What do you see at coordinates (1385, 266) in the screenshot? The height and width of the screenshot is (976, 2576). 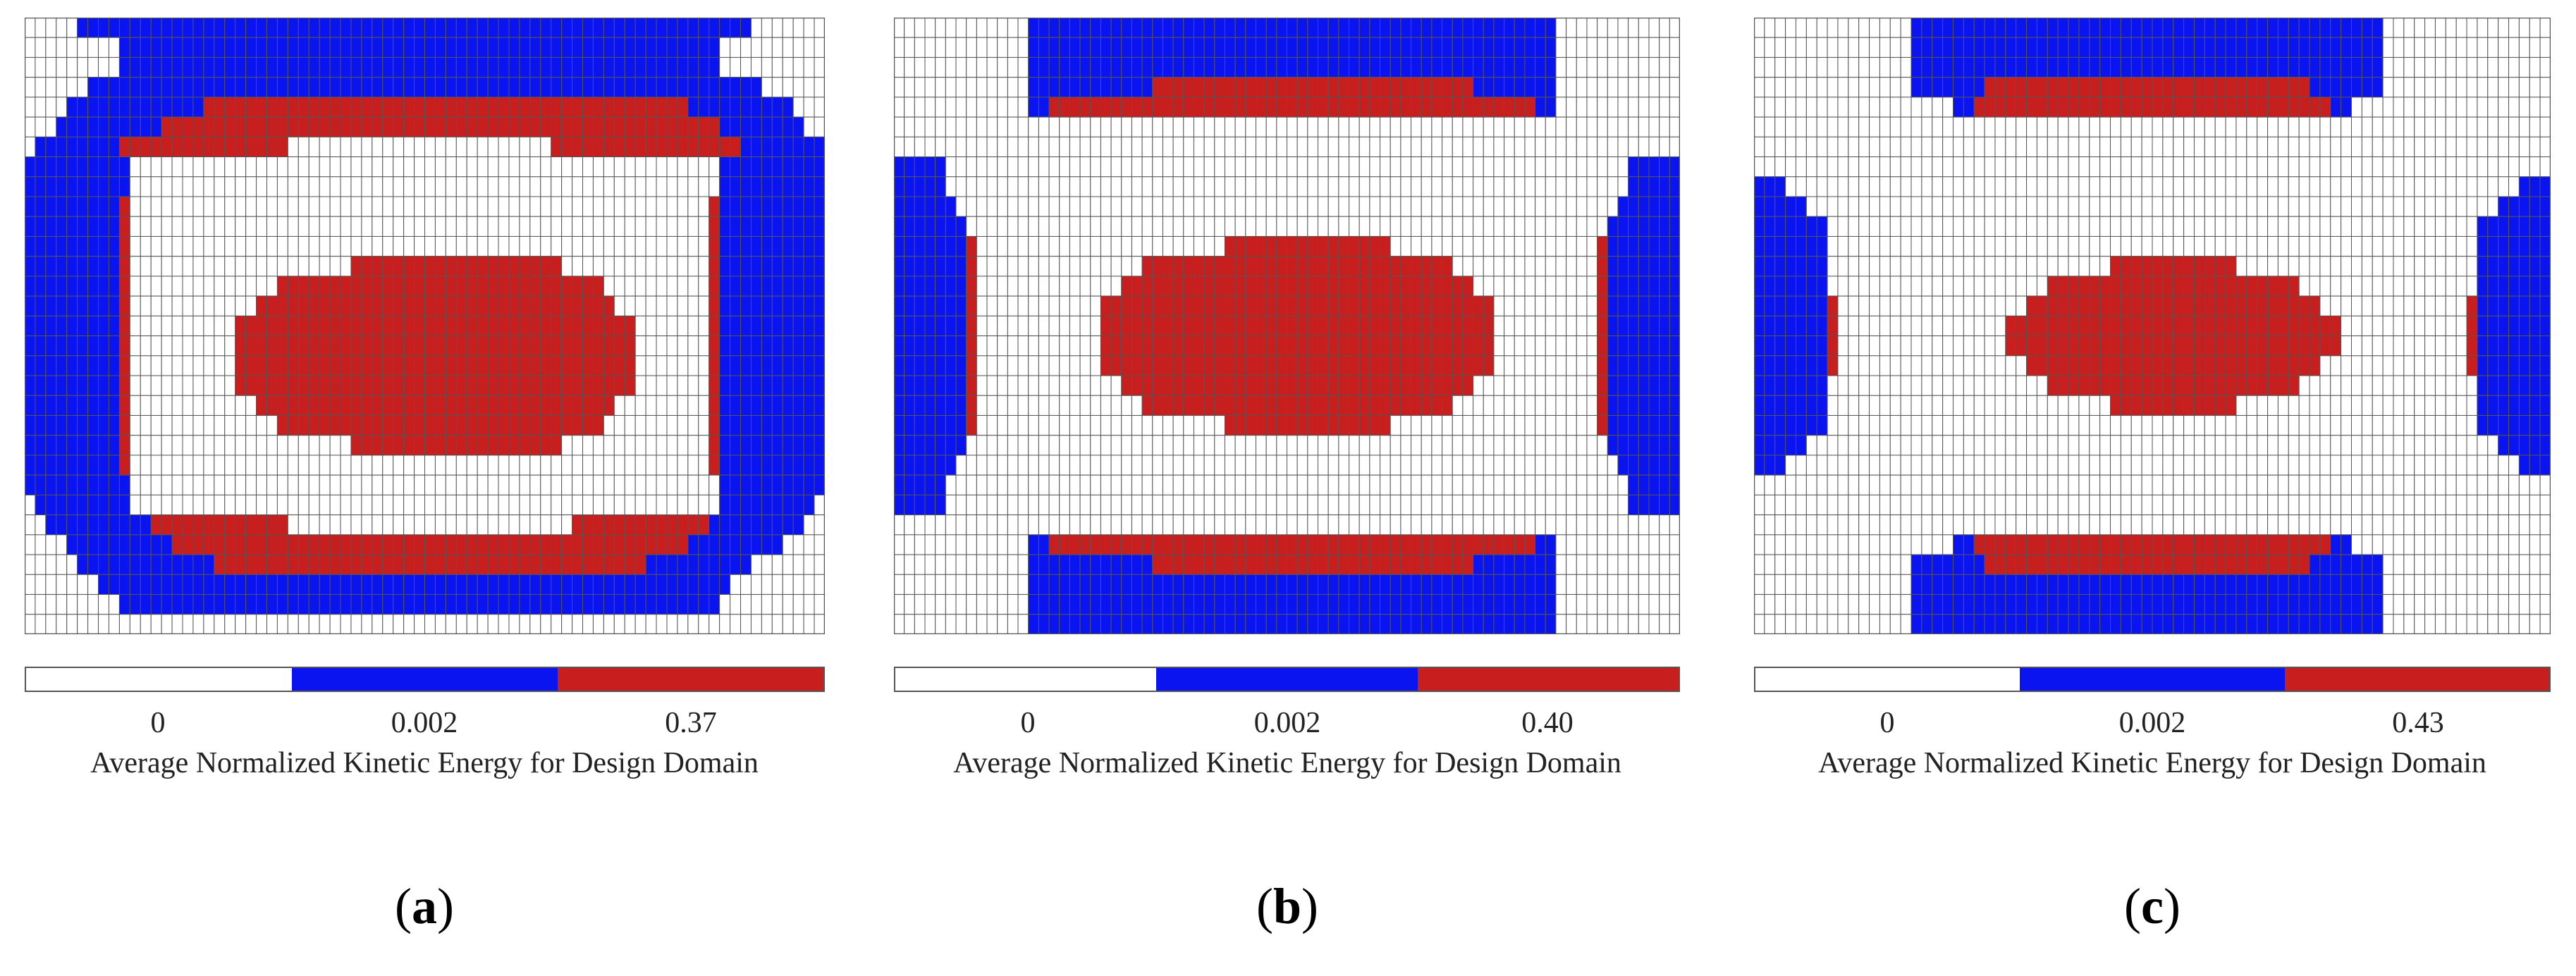 I see `heatmap-cell-b-r12-c47` at bounding box center [1385, 266].